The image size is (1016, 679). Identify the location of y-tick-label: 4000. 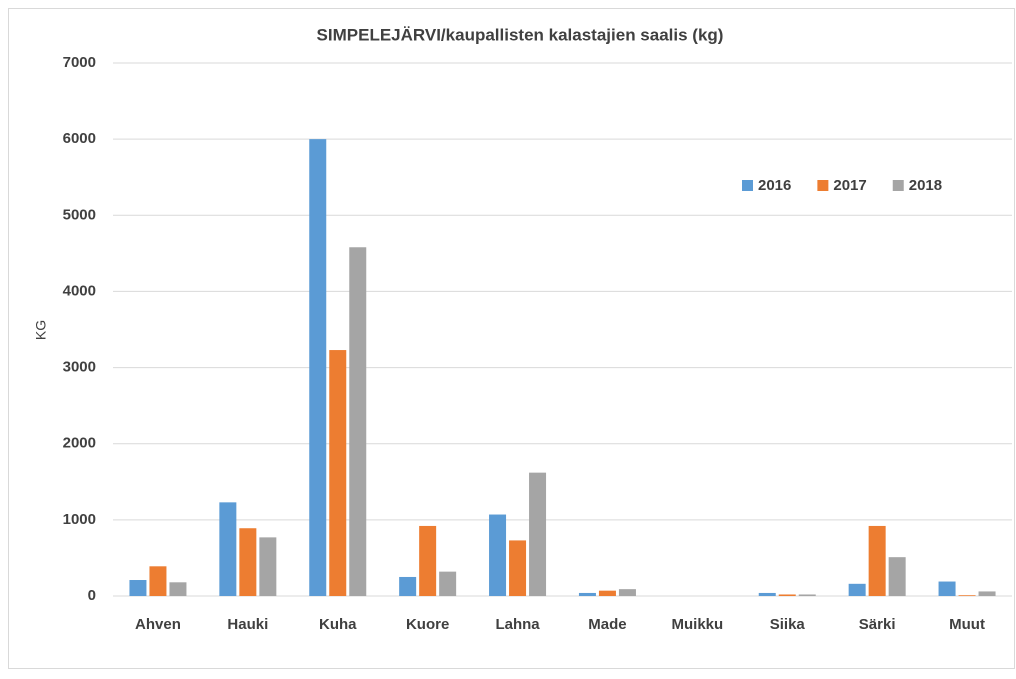
(79, 290).